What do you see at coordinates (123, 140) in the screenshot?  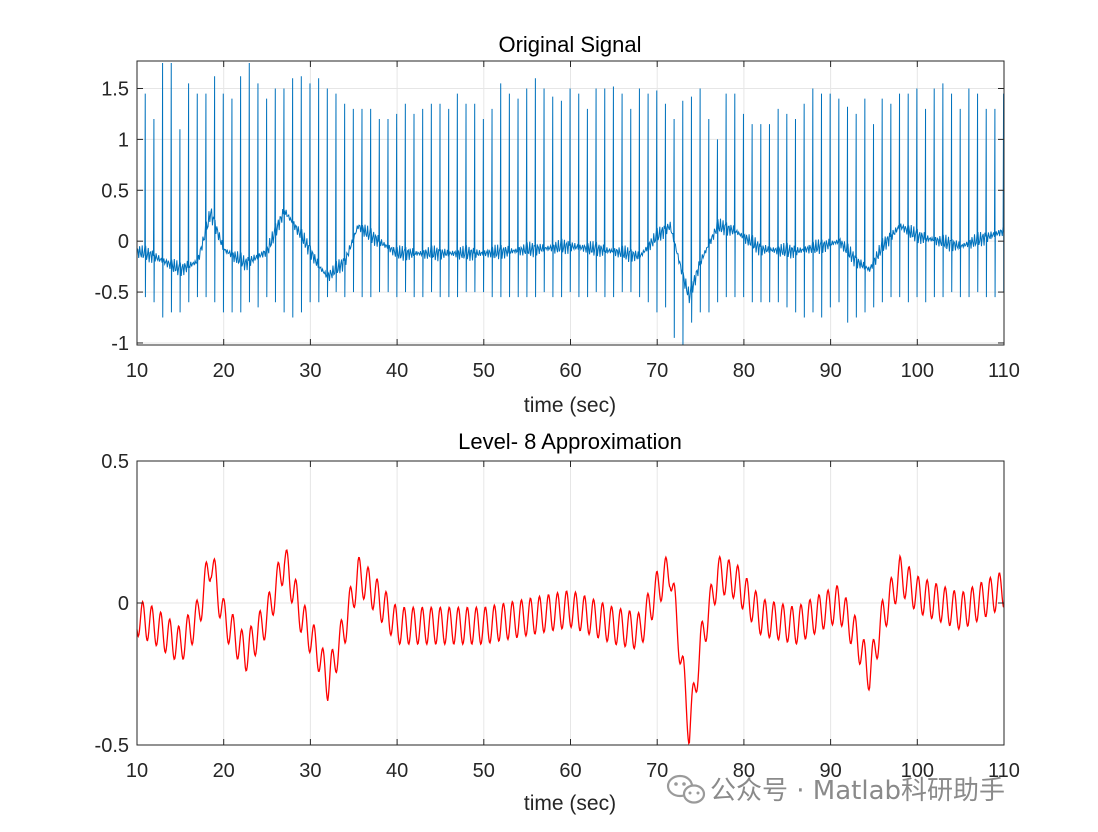 I see `y-tick-label: 1` at bounding box center [123, 140].